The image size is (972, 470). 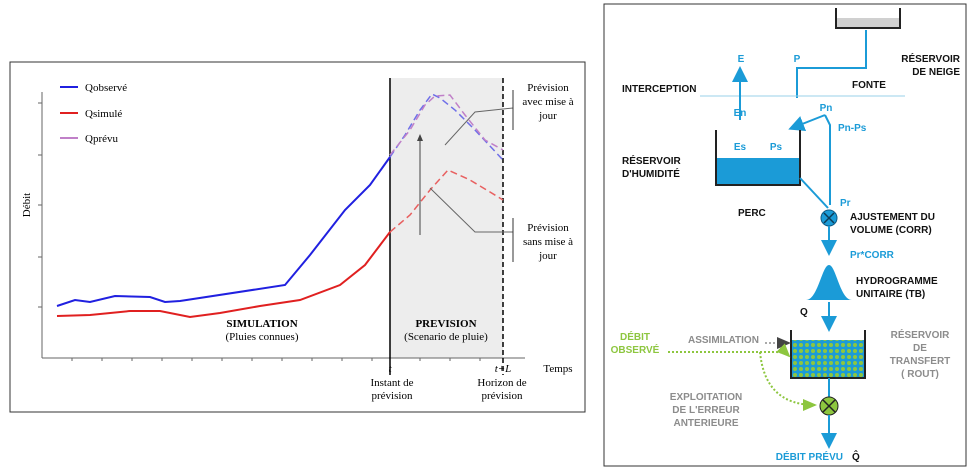 I want to click on label: Q̂, so click(x=856, y=456).